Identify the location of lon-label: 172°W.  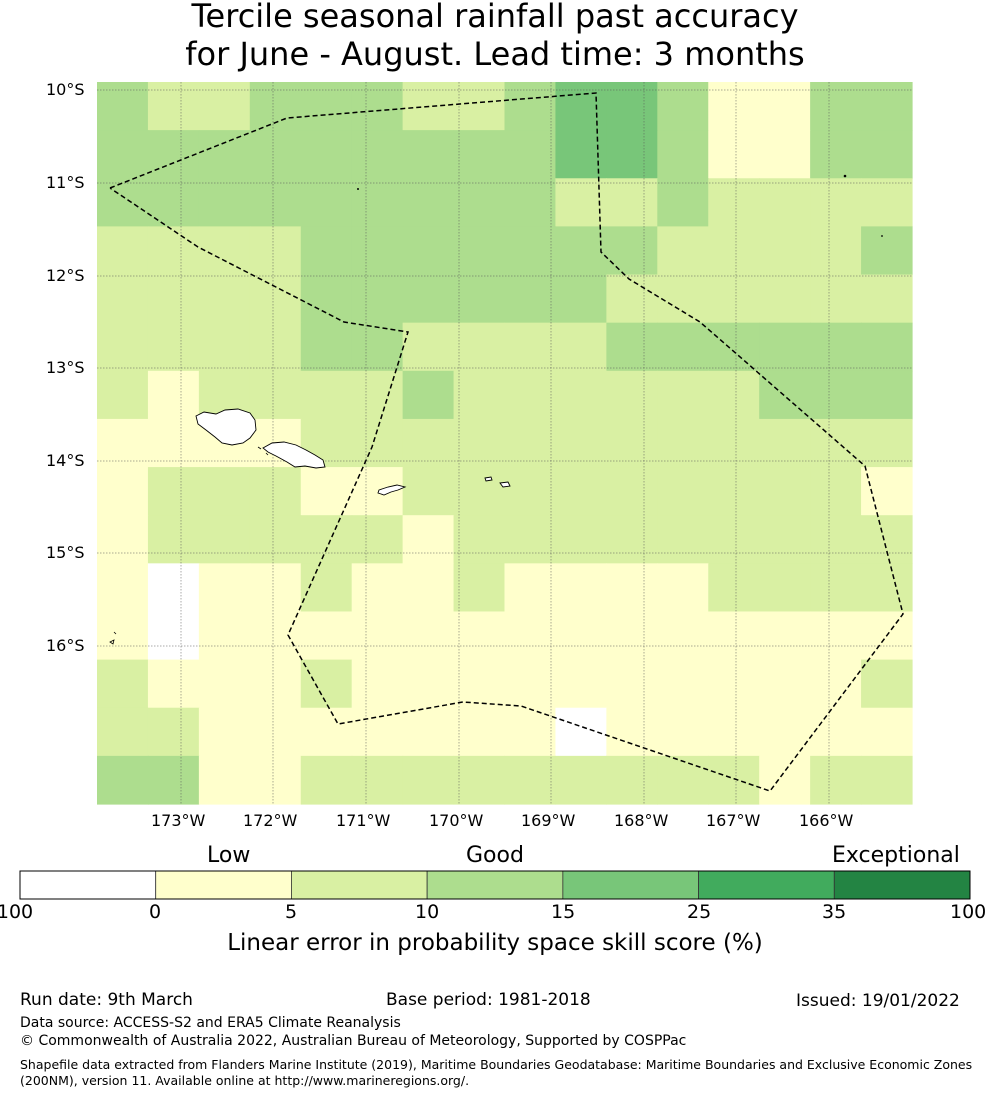
(270, 820).